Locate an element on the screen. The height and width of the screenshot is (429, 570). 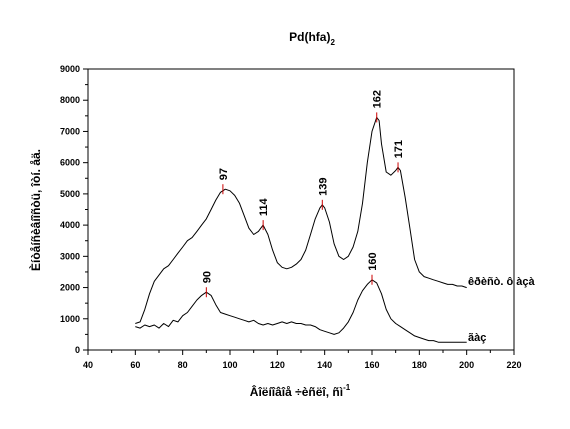
y-tick-label: 7000 is located at coordinates (70, 131).